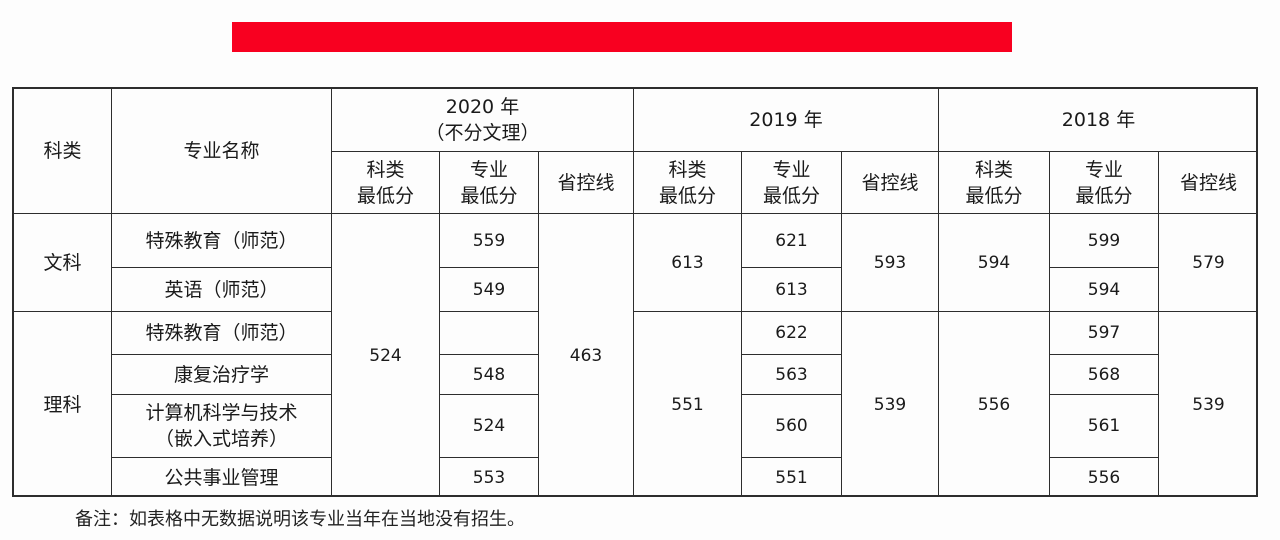 This screenshot has width=1280, height=540. What do you see at coordinates (792, 241) in the screenshot?
I see `score-2019-major-min: 621` at bounding box center [792, 241].